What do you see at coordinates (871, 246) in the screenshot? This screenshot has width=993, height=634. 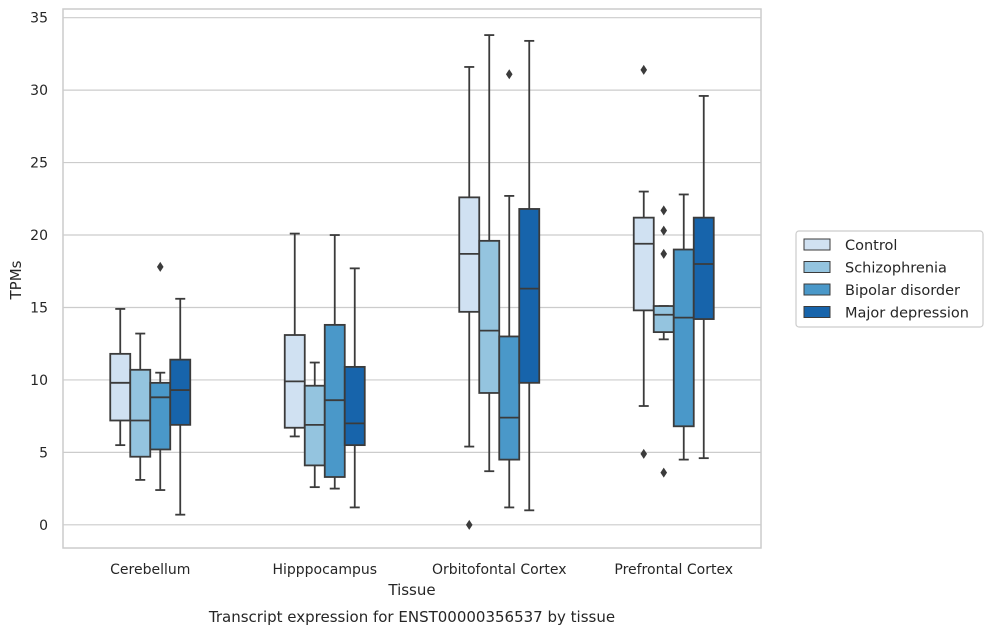 I see `legend-label: Control` at bounding box center [871, 246].